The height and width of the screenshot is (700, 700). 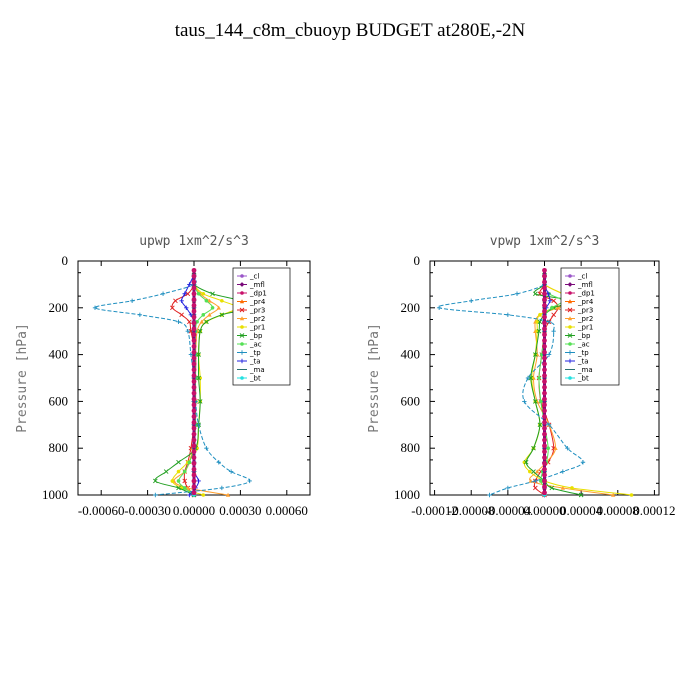 What do you see at coordinates (577, 353) in the screenshot?
I see `legend-item-tp: _tp` at bounding box center [577, 353].